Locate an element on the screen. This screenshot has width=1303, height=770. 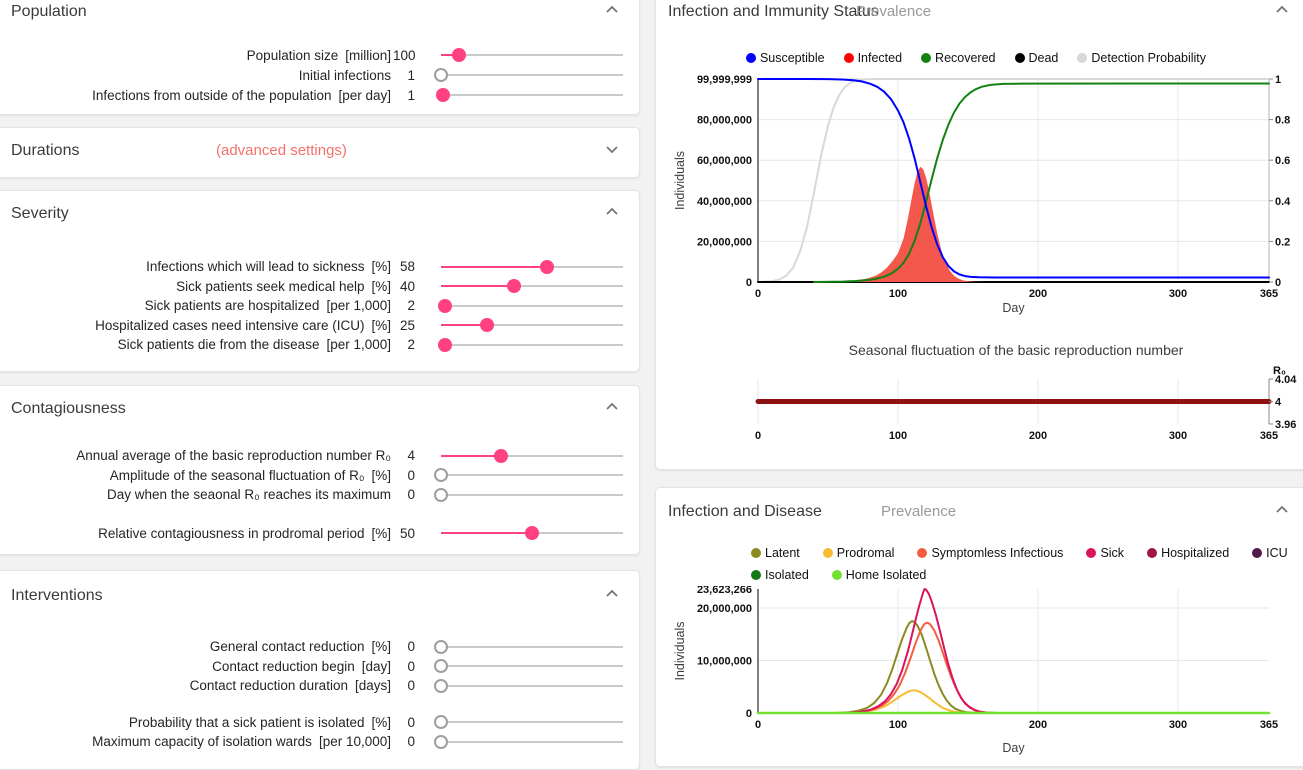
death-rate-slider is located at coordinates (530, 344).